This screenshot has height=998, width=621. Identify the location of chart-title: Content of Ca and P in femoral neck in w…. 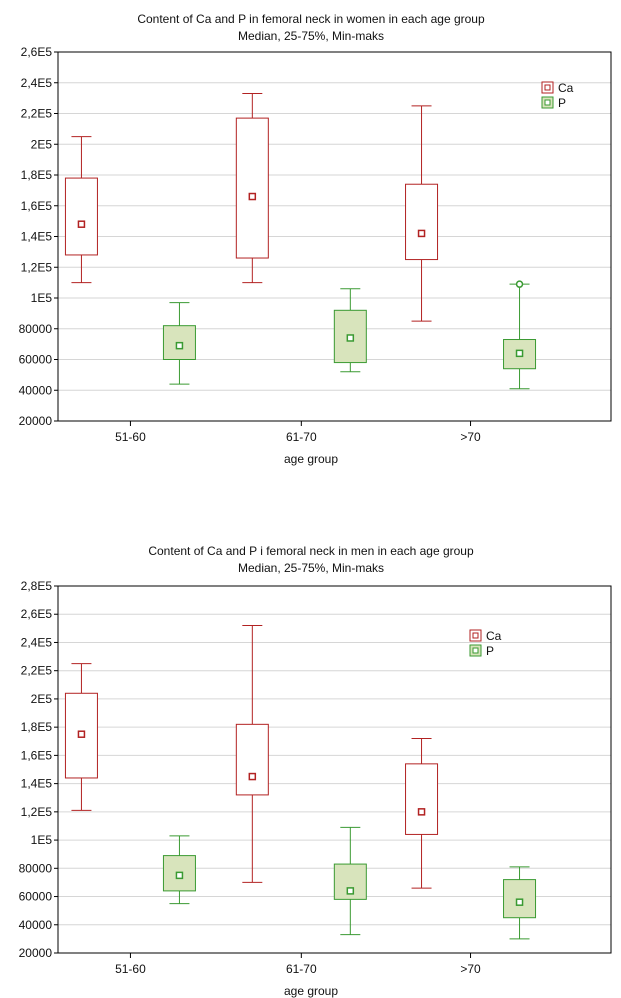
(311, 19).